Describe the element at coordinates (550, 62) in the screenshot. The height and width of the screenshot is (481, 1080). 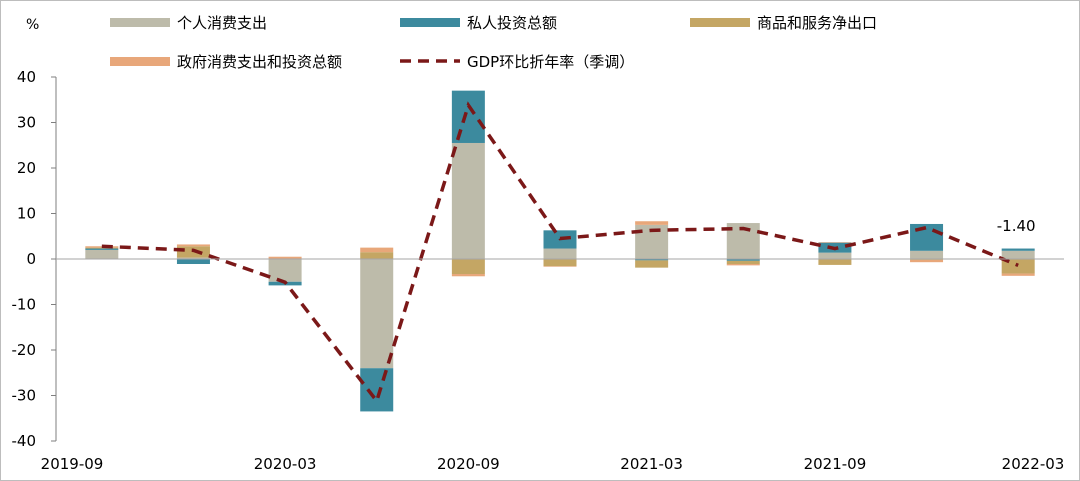
I see `legend-label: GDP环比折年率（季调）` at that location.